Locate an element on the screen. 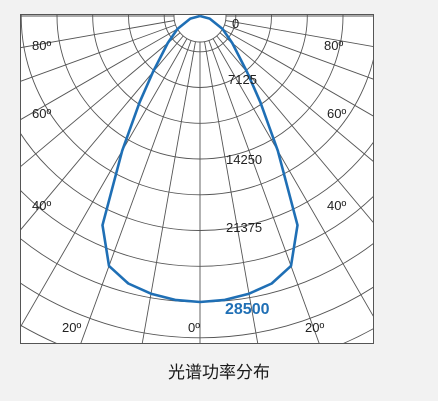 This screenshot has height=401, width=438. radial-tick-label: 21375 is located at coordinates (244, 227).